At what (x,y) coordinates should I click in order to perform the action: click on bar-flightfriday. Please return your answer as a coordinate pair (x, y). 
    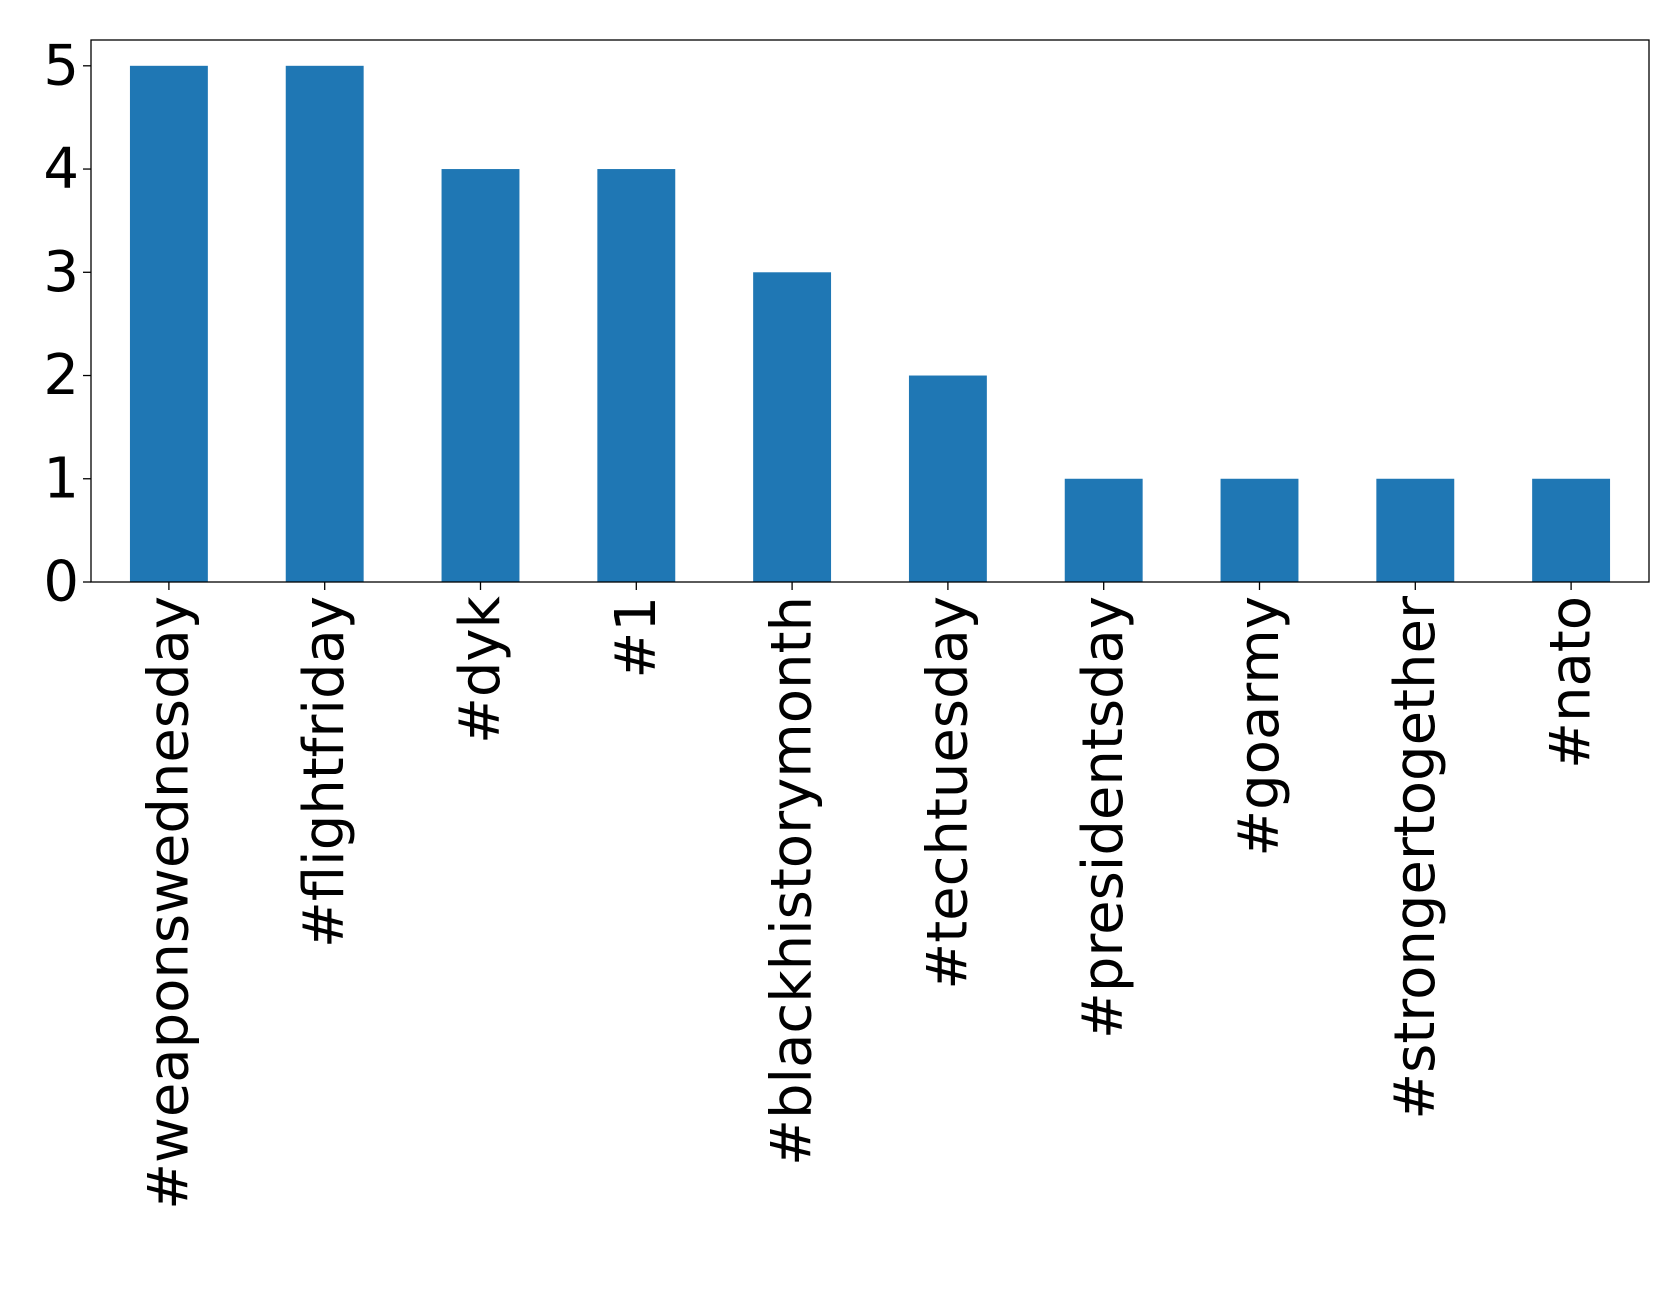
    Looking at the image, I should click on (324, 324).